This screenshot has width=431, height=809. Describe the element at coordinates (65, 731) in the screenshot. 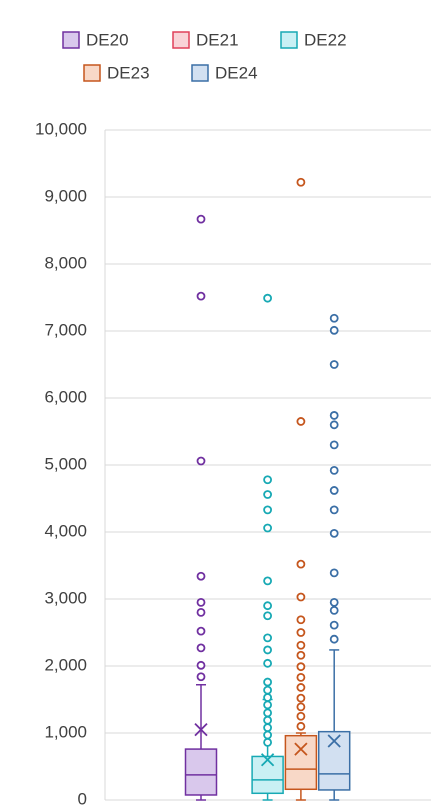

I see `y-tick-label: 1,000` at that location.